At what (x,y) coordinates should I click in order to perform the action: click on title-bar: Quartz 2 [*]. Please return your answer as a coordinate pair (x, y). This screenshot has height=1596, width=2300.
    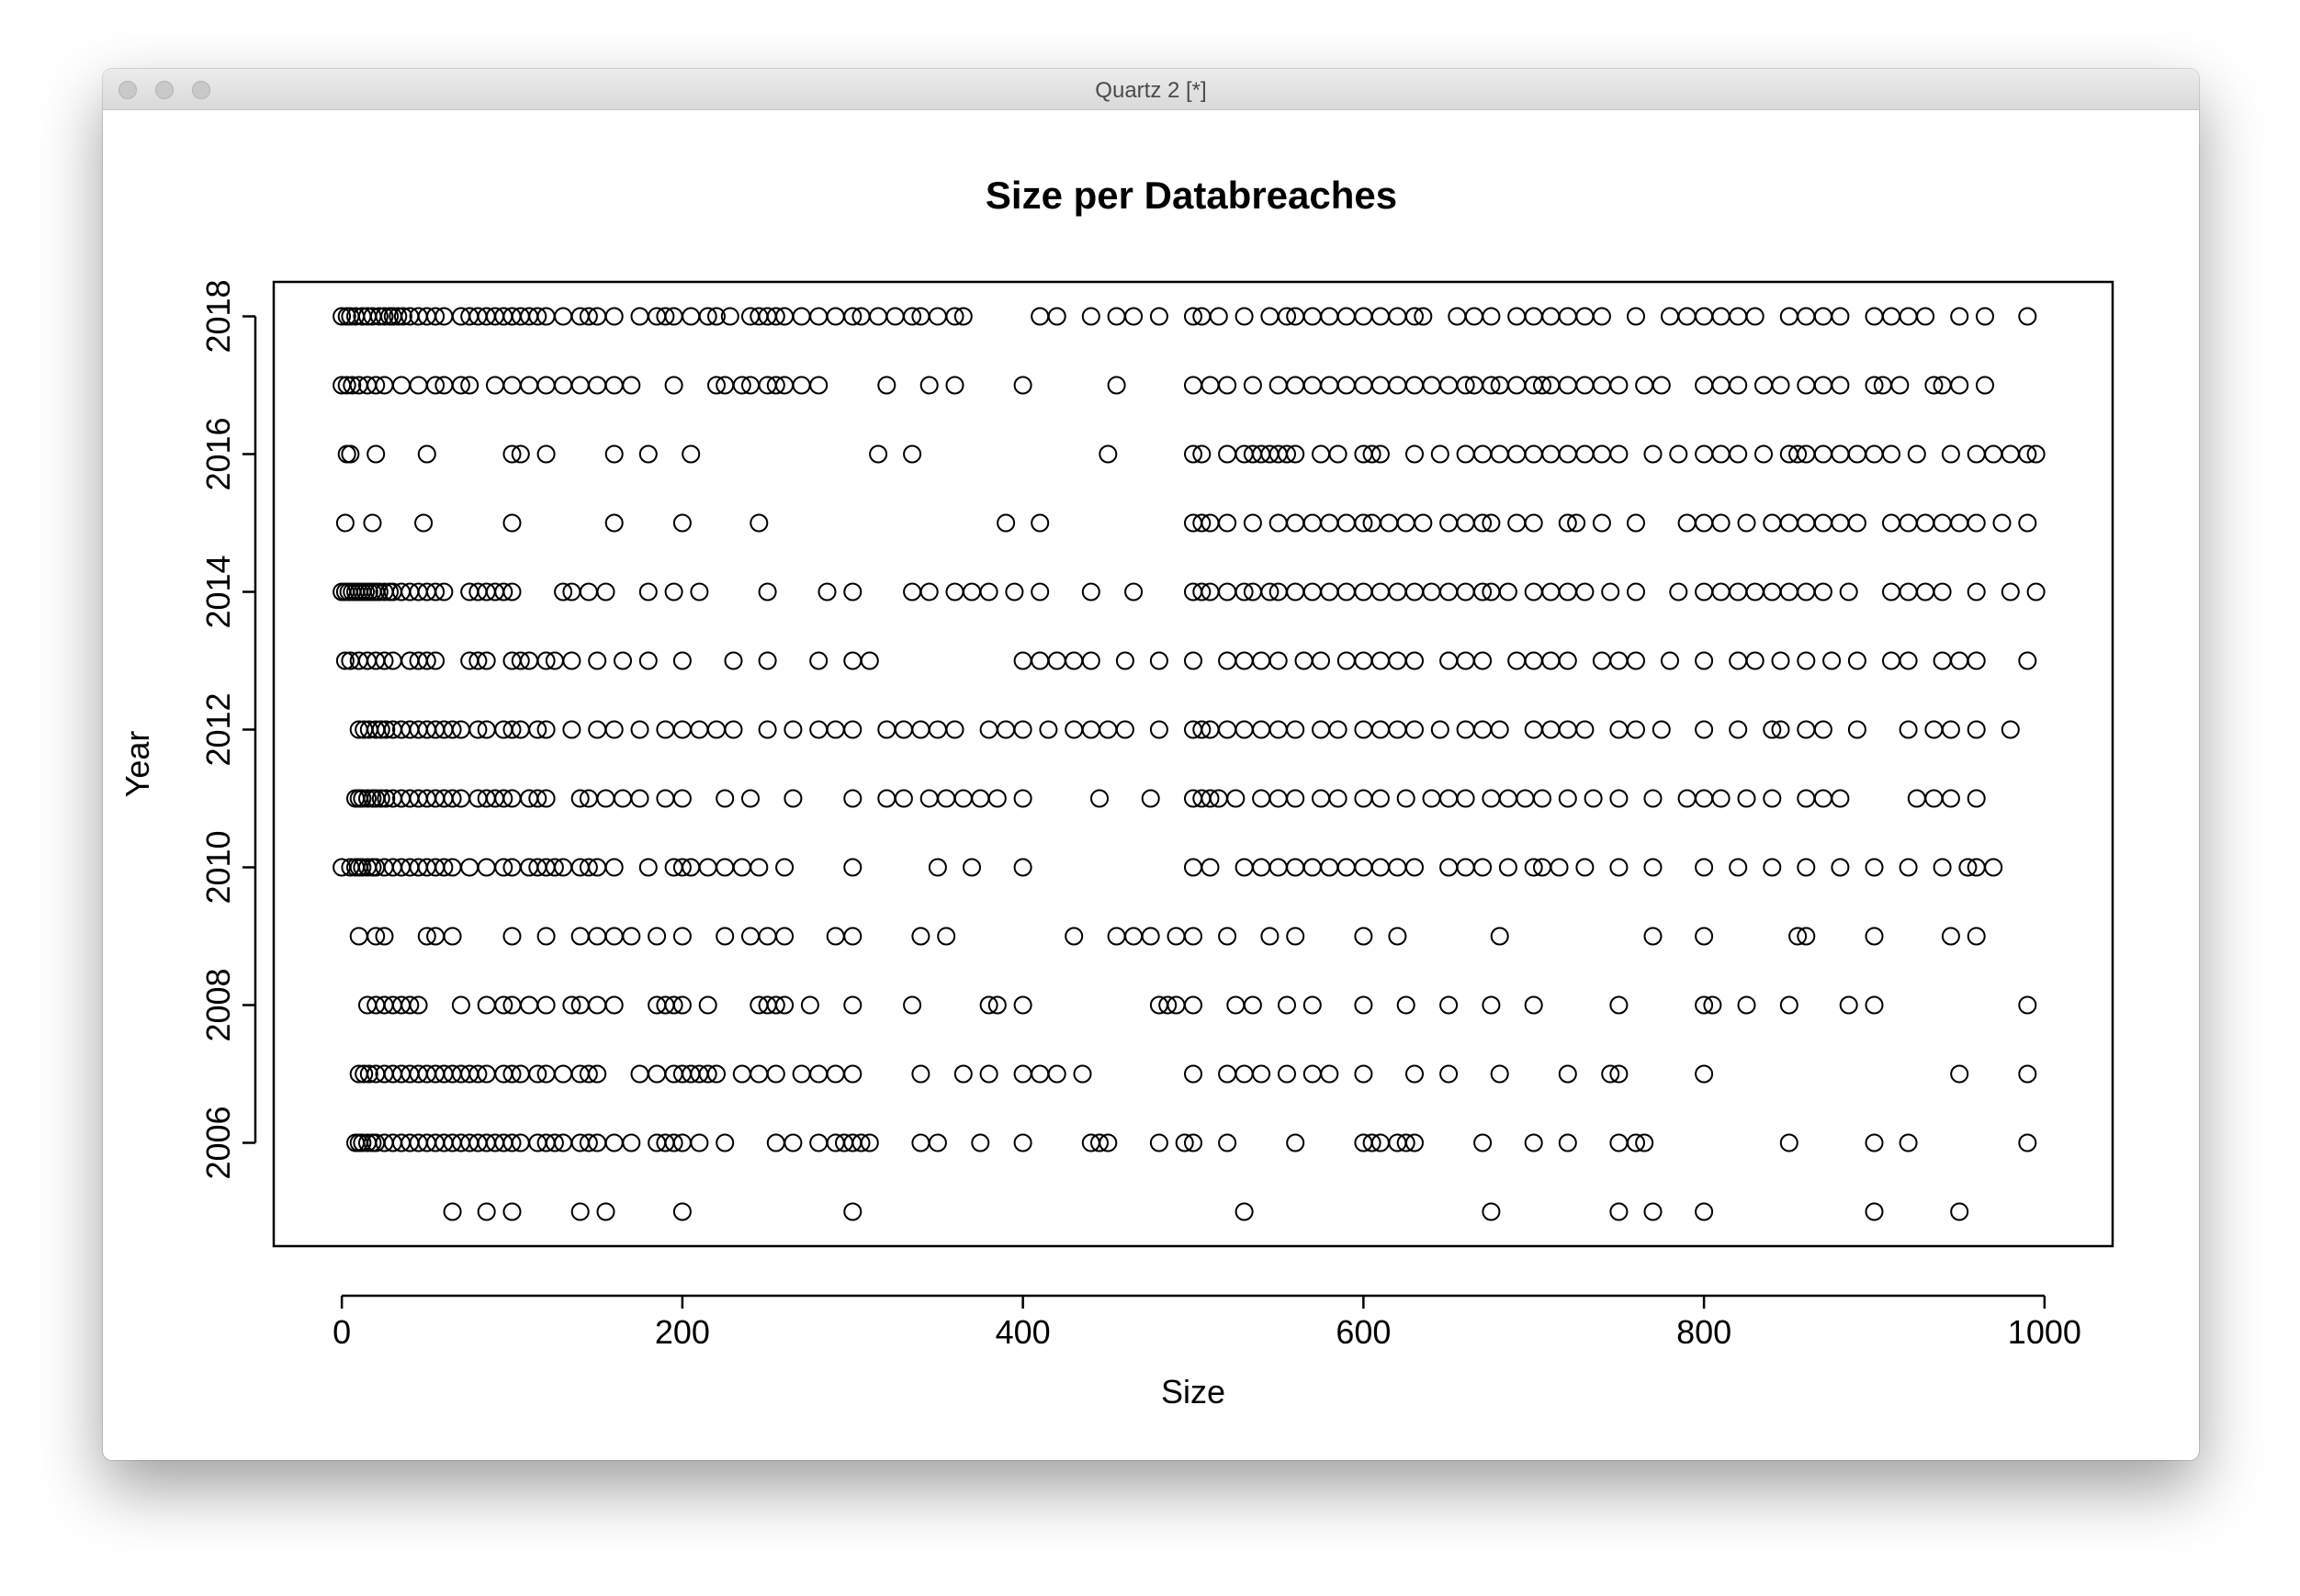
    Looking at the image, I should click on (1151, 89).